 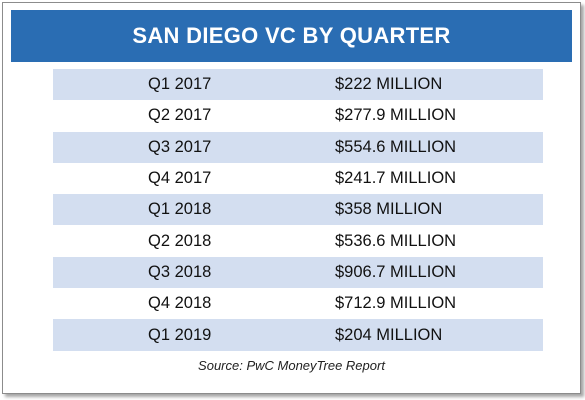 What do you see at coordinates (180, 303) in the screenshot?
I see `quarter-cell: Q4 2018` at bounding box center [180, 303].